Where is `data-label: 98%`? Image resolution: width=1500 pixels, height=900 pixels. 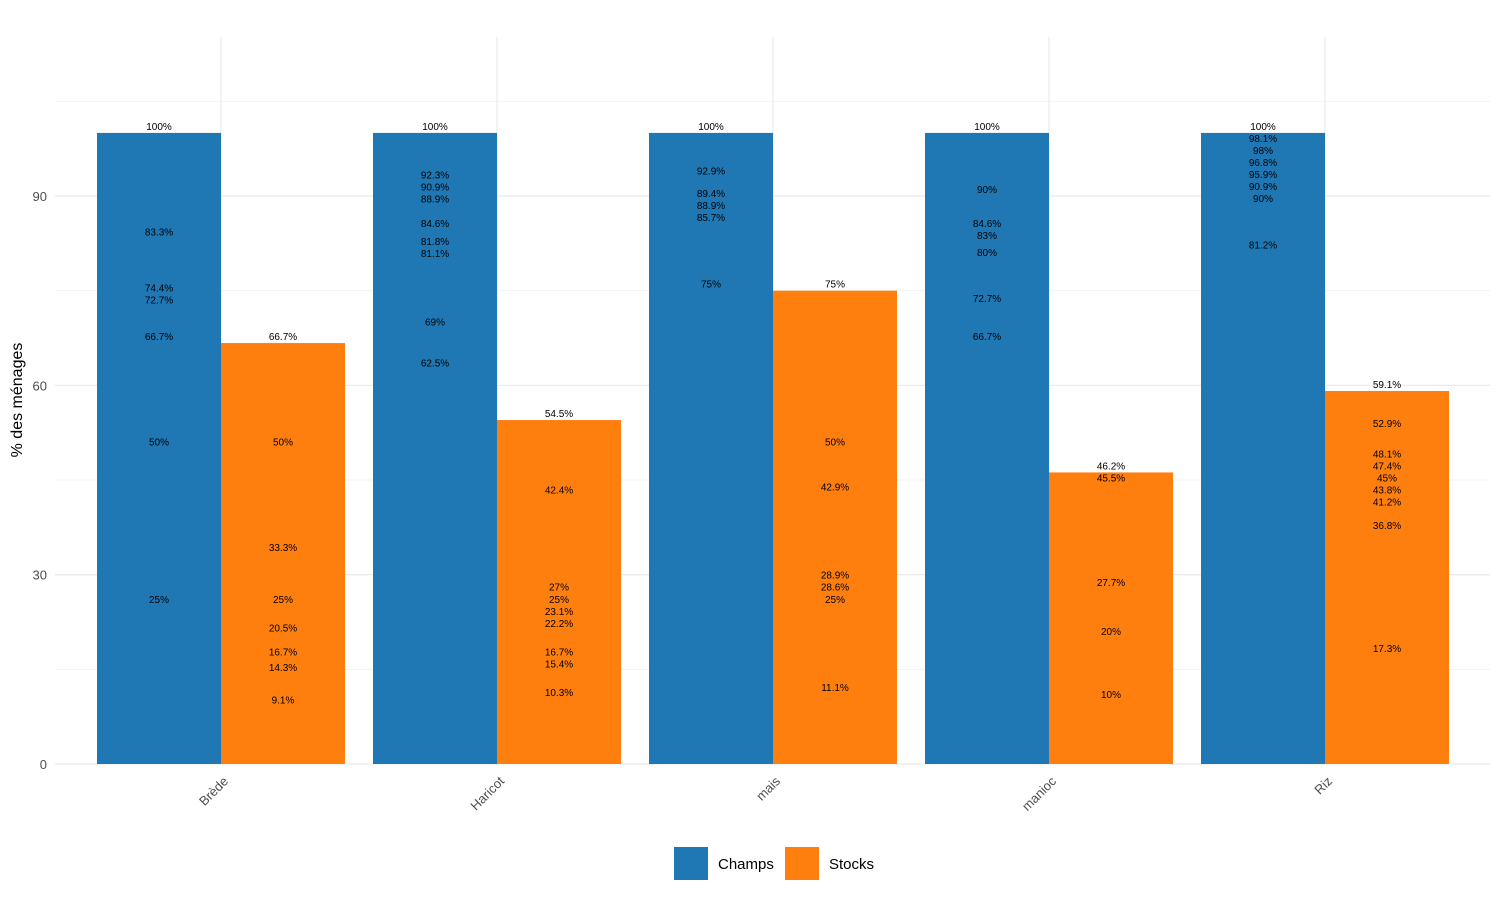 data-label: 98% is located at coordinates (1263, 151).